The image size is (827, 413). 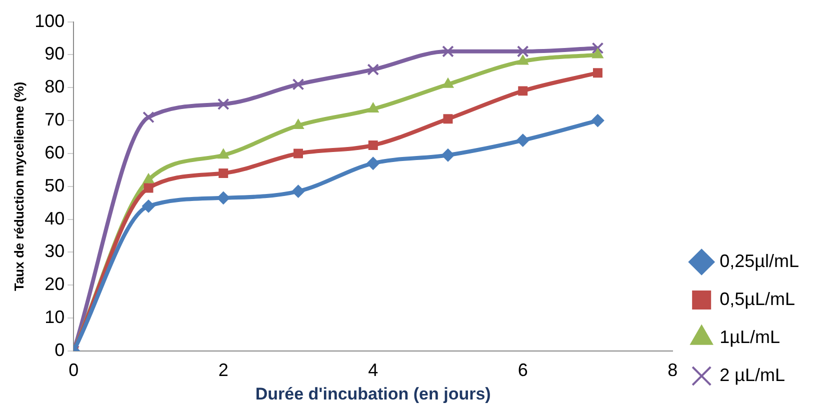 I want to click on x-axis-title: Durée d'incubation (en jours), so click(x=373, y=394).